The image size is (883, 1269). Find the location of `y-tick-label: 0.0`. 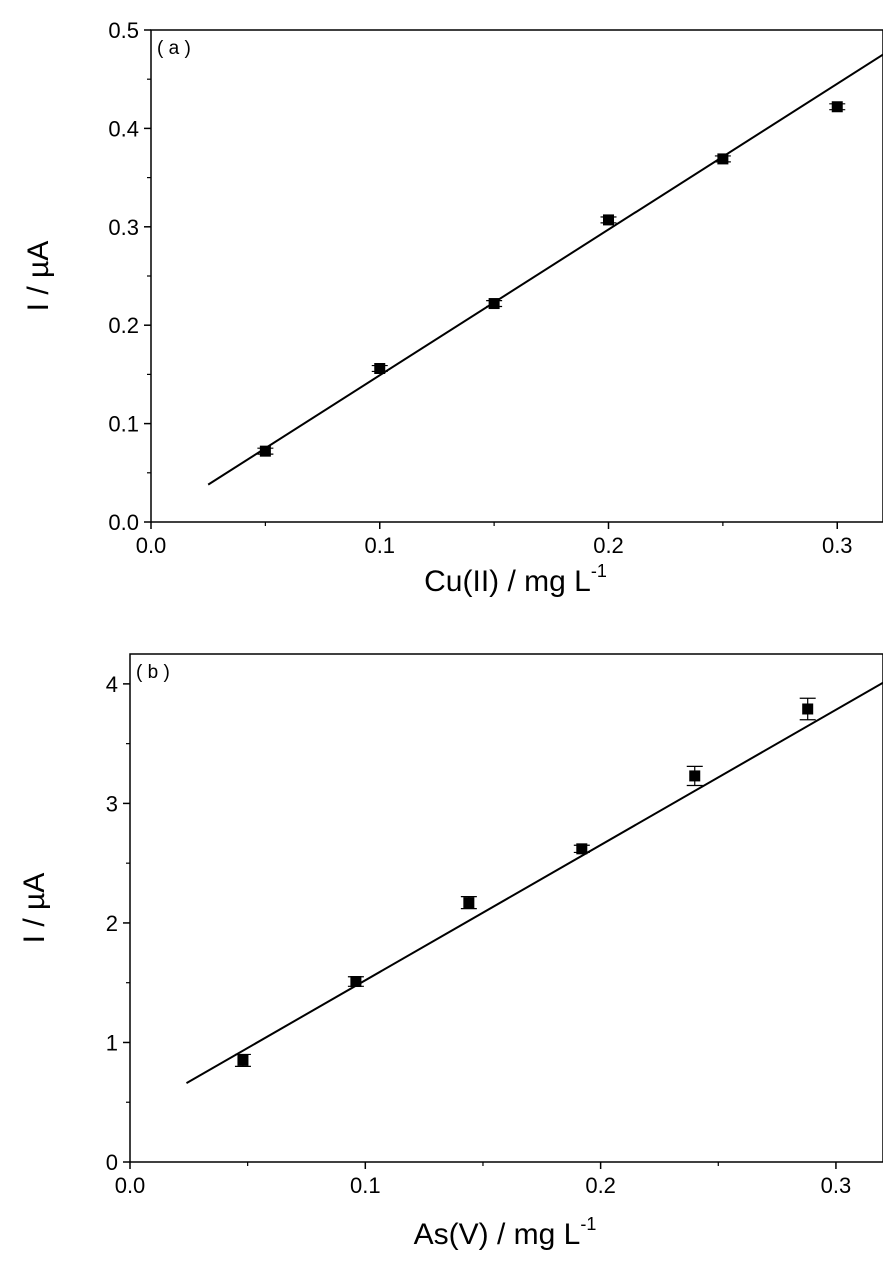

y-tick-label: 0.0 is located at coordinates (123, 522).